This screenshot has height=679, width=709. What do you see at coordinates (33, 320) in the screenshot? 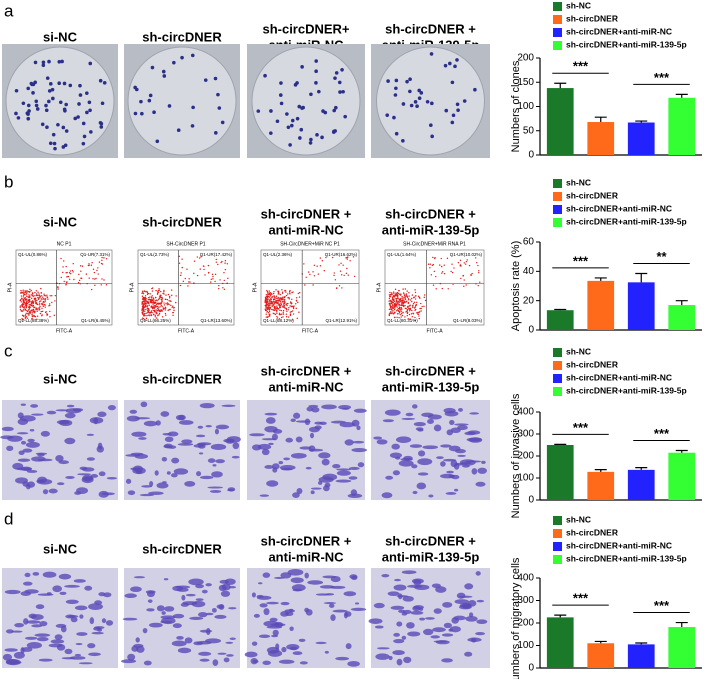
I see `quadrant-label: Q1-LL(85.38%)` at bounding box center [33, 320].